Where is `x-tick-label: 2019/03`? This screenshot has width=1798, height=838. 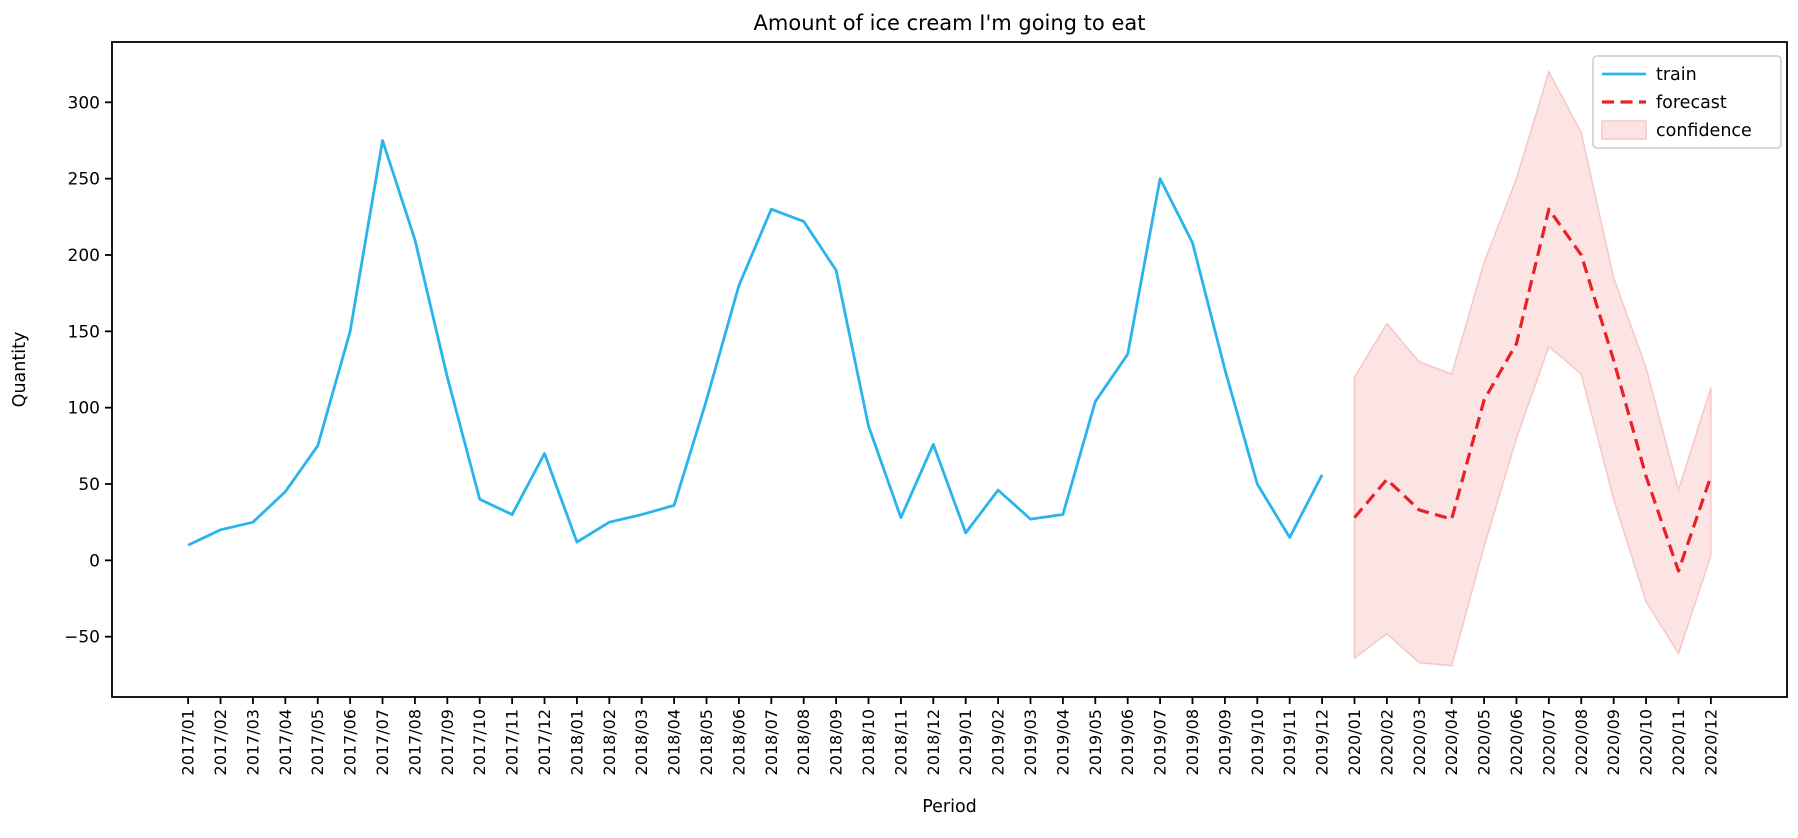
x-tick-label: 2019/03 is located at coordinates (1030, 742).